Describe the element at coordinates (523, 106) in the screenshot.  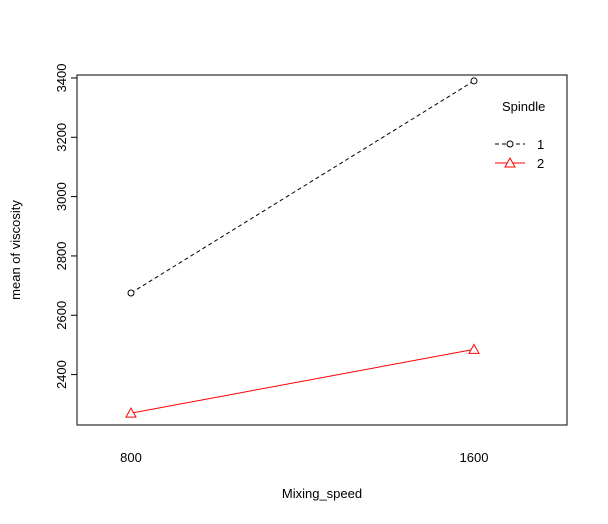
I see `legend-title: Spindle` at that location.